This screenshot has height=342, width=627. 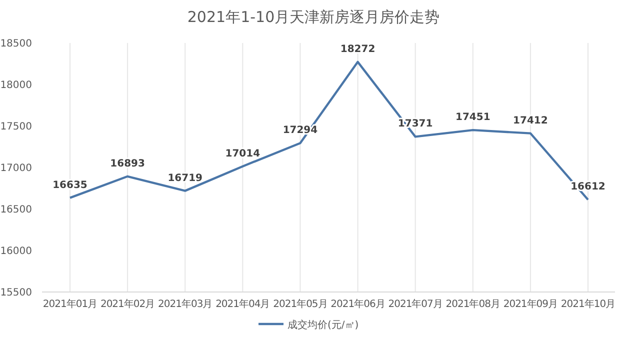 What do you see at coordinates (127, 164) in the screenshot?
I see `data-label: 16893` at bounding box center [127, 164].